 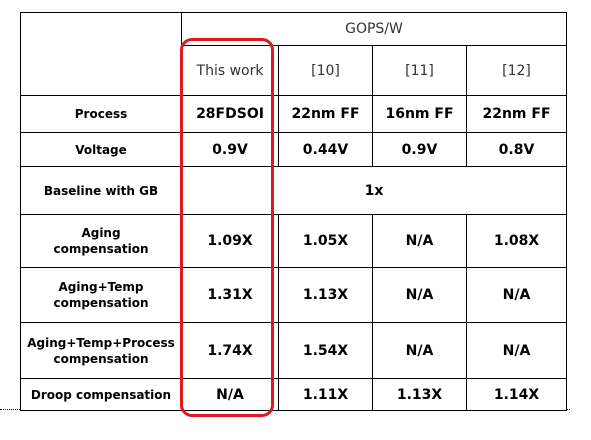 I want to click on value-cell: 0.8V, so click(x=516, y=149).